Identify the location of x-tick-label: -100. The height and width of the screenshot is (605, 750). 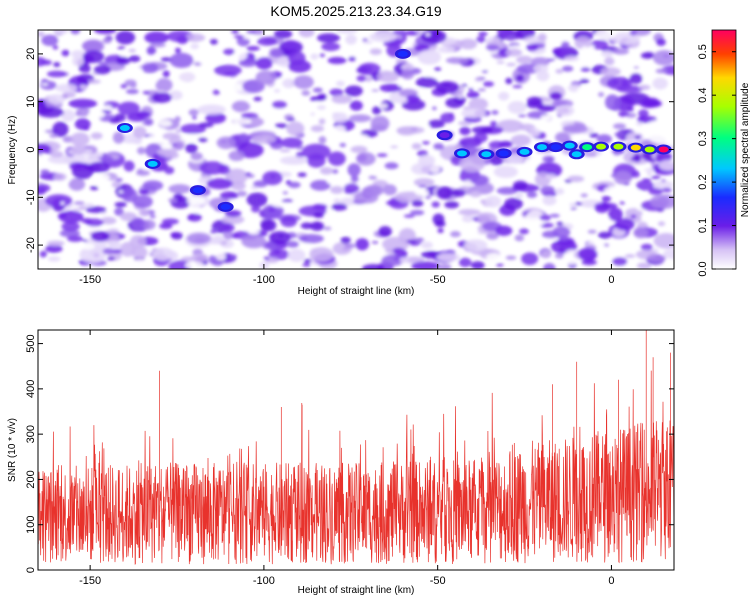
(264, 581).